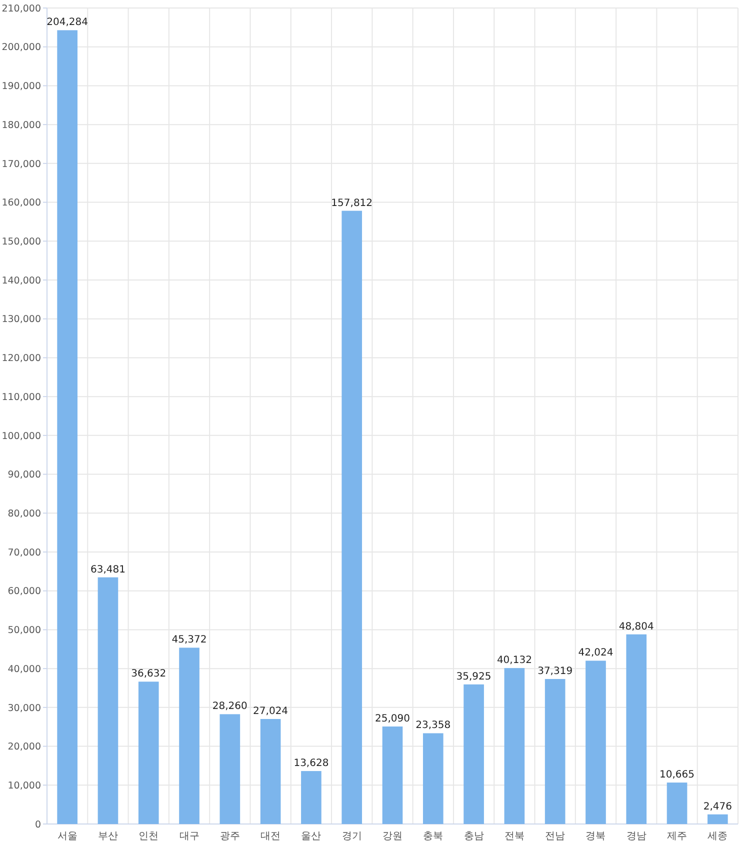 The width and height of the screenshot is (742, 845). Describe the element at coordinates (24, 514) in the screenshot. I see `y-tick-label: 80,000` at that location.